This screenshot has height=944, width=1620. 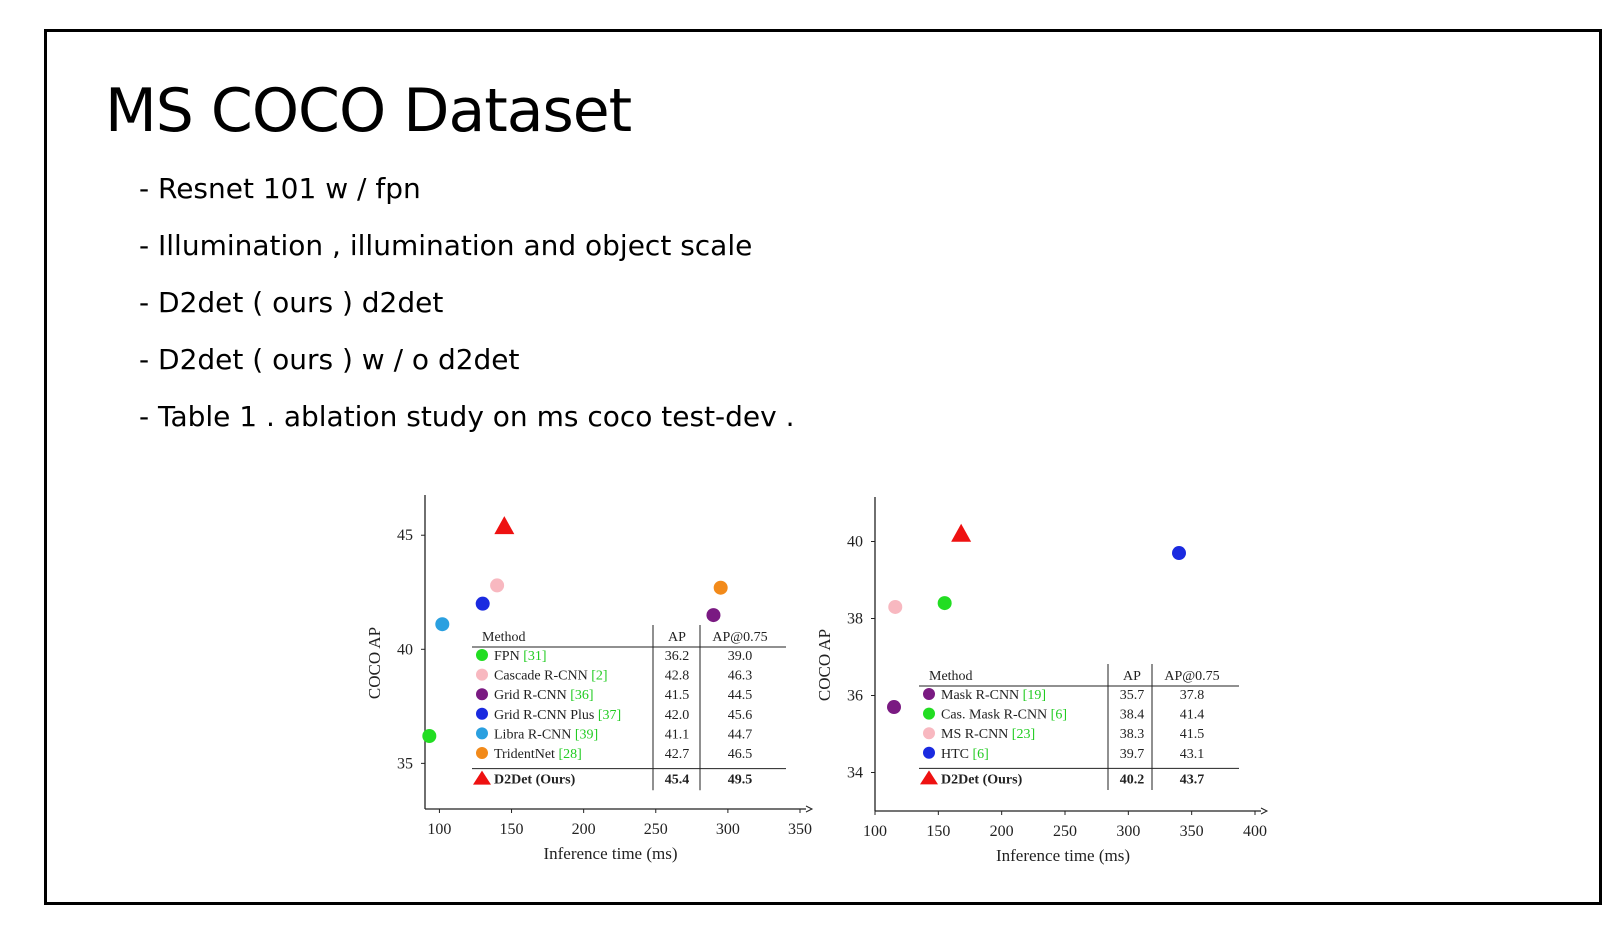 What do you see at coordinates (677, 695) in the screenshot?
I see `table-ap-value: 41.5` at bounding box center [677, 695].